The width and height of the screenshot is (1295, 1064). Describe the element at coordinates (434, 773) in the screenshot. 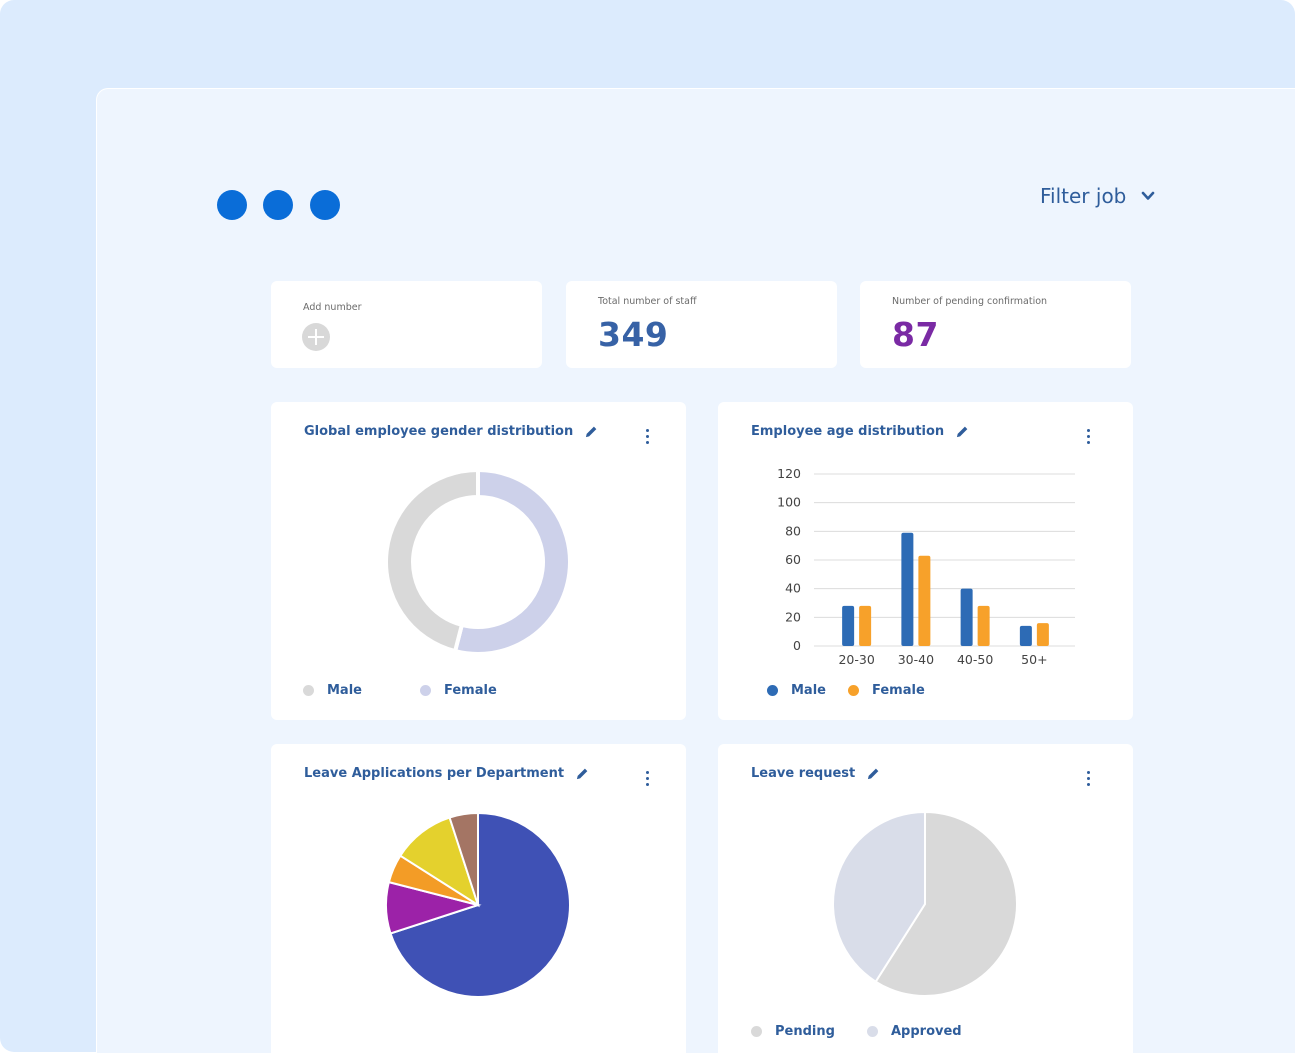

I see `leave-dept-card-title: Leave Applications per Department` at that location.